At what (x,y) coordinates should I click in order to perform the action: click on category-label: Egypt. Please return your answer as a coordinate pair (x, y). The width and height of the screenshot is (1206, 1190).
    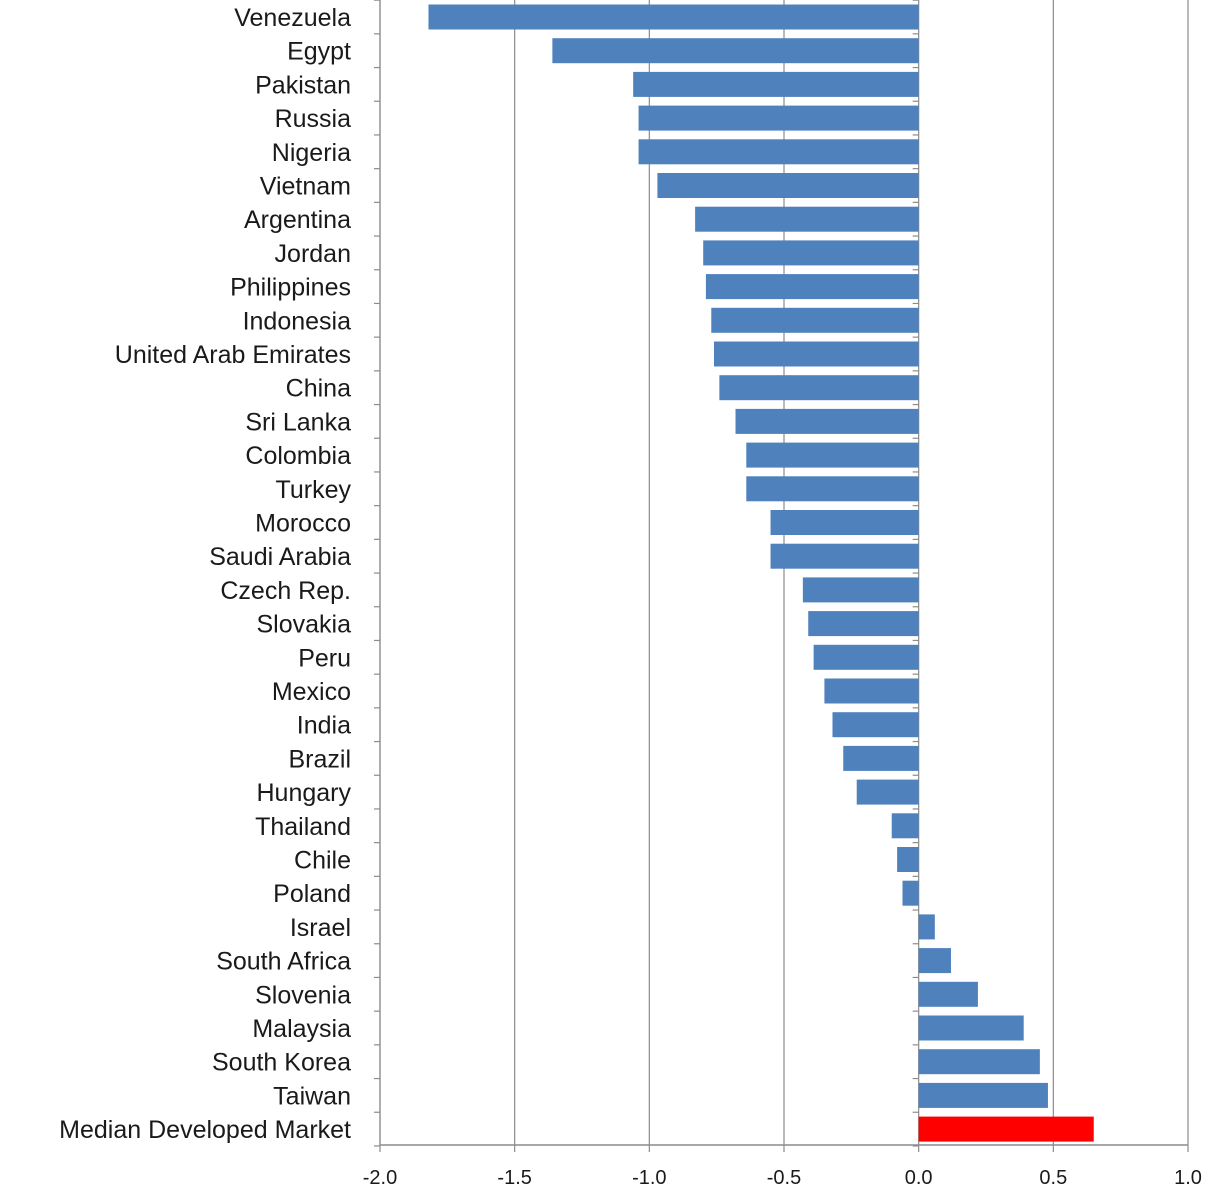
    Looking at the image, I should click on (319, 52).